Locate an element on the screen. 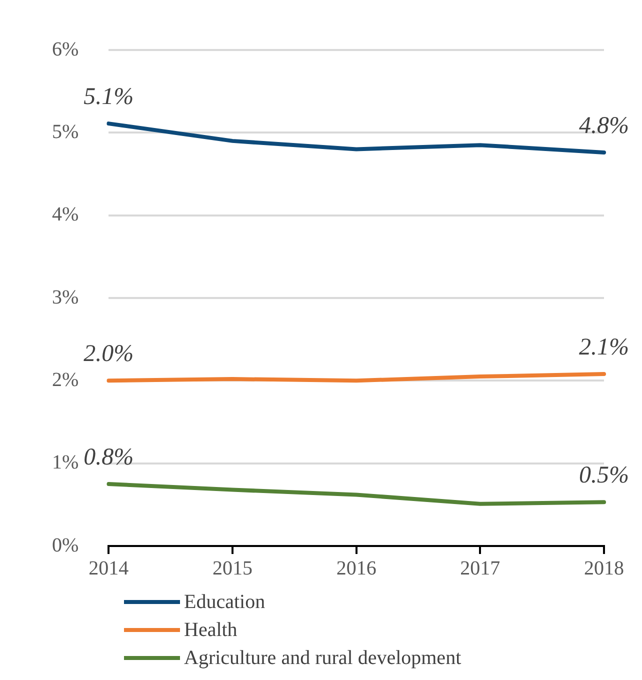 This screenshot has width=642, height=680. y-tick-label: 3% is located at coordinates (65, 297).